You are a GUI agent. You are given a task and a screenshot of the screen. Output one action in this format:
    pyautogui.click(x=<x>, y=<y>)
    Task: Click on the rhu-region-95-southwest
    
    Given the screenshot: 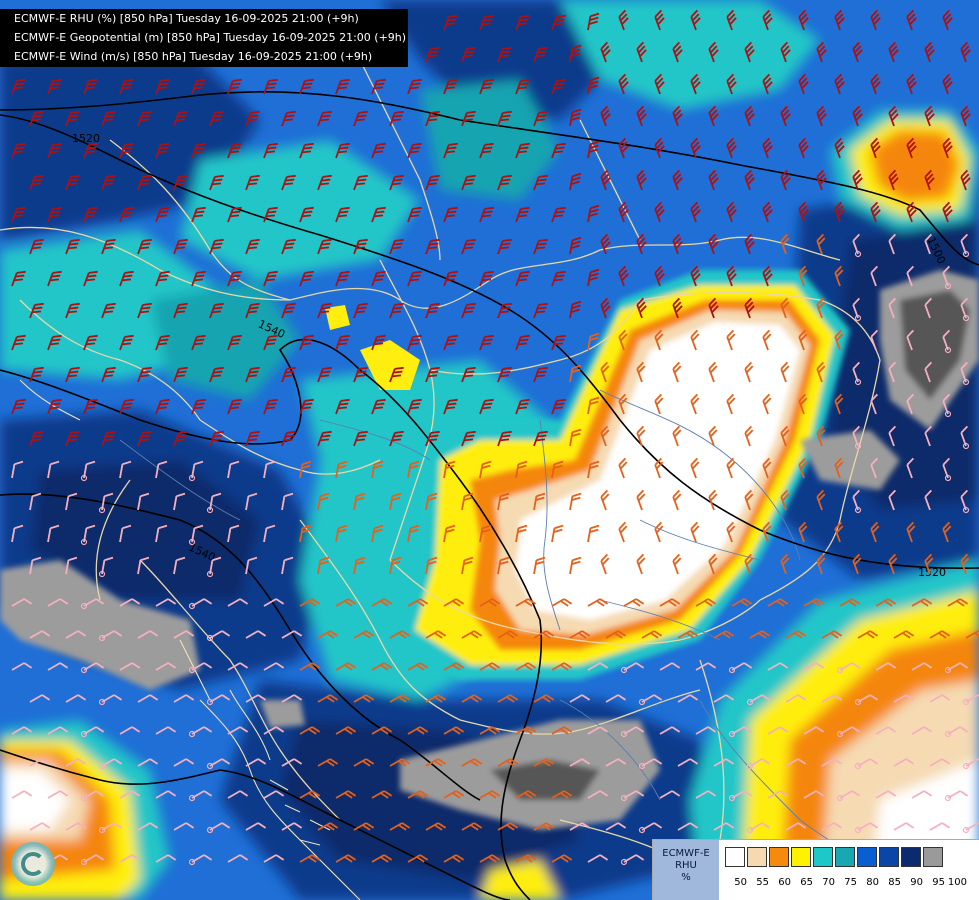 What is the action you would take?
    pyautogui.click(x=100, y=625)
    